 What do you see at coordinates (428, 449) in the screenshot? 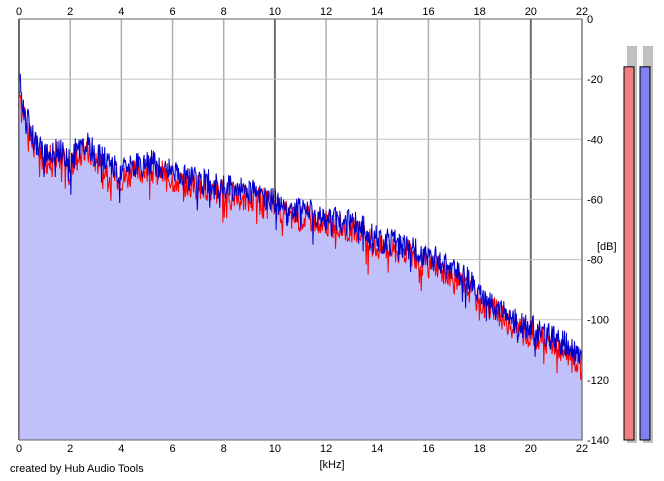
I see `x-tick-label-bottom: 16` at bounding box center [428, 449].